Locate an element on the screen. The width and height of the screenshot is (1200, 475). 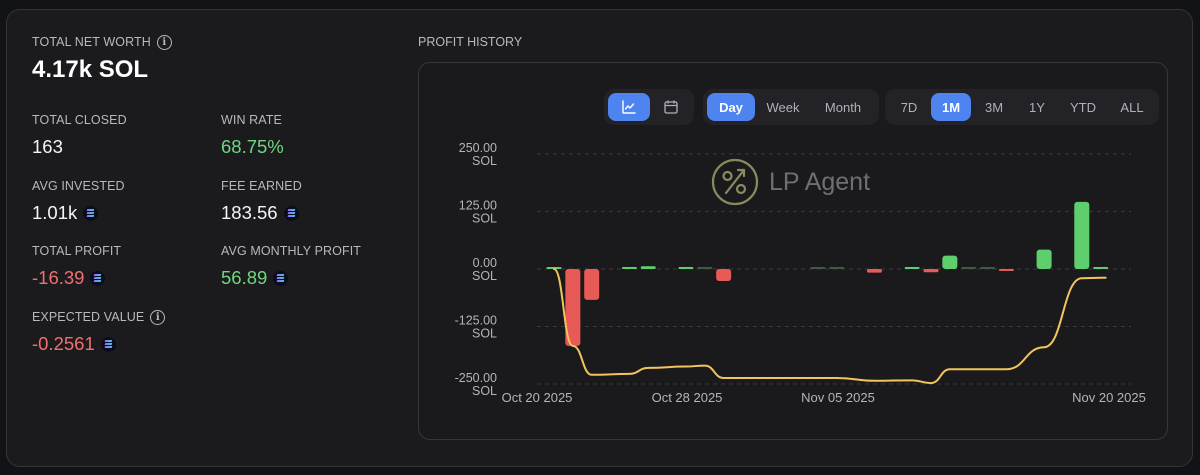
x-tick-label: Nov 20 2025 is located at coordinates (1109, 397).